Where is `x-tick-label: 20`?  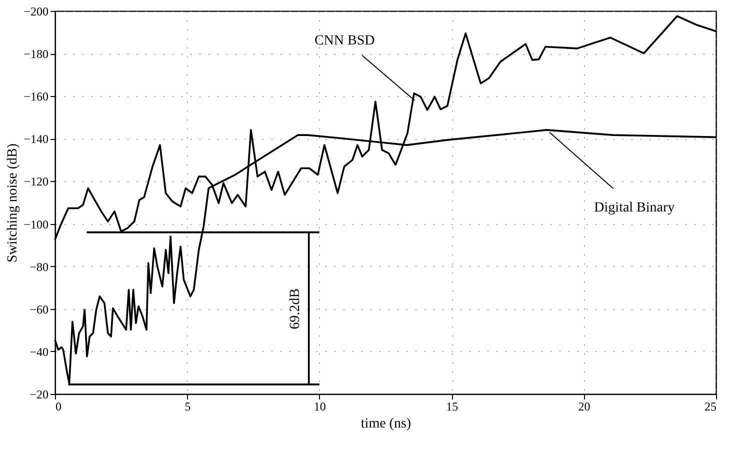 x-tick-label: 20 is located at coordinates (584, 407).